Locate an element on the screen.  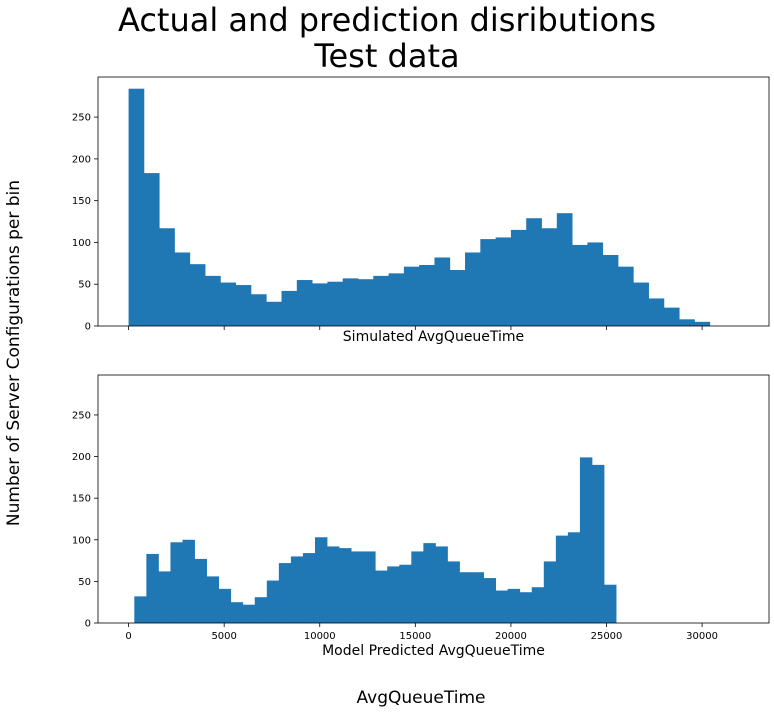
x-tick-label: 20000 is located at coordinates (511, 636).